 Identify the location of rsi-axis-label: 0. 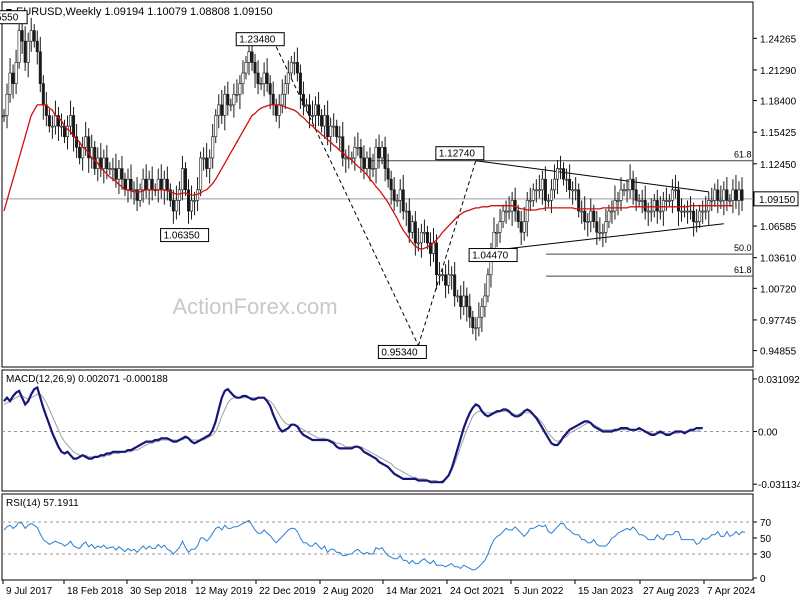
(763, 579).